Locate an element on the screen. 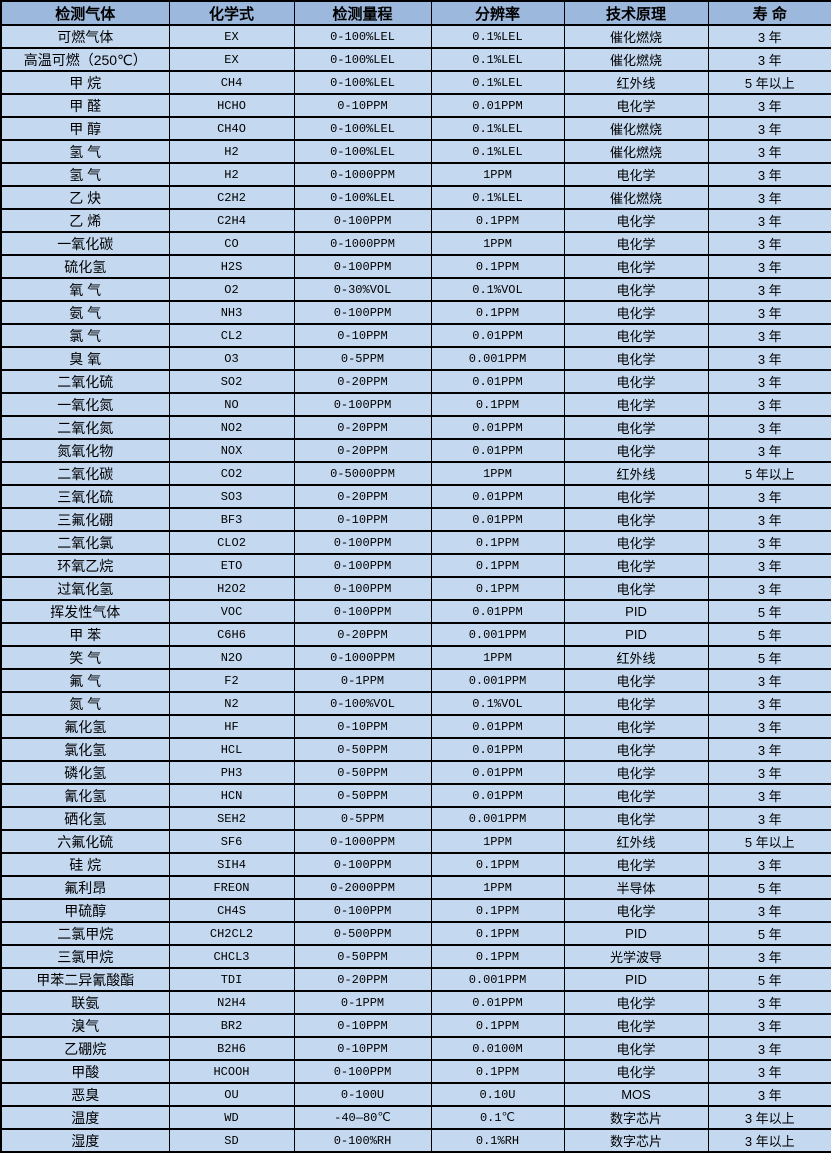 This screenshot has height=1153, width=831. column-header-resolution: 分辨率 is located at coordinates (497, 13).